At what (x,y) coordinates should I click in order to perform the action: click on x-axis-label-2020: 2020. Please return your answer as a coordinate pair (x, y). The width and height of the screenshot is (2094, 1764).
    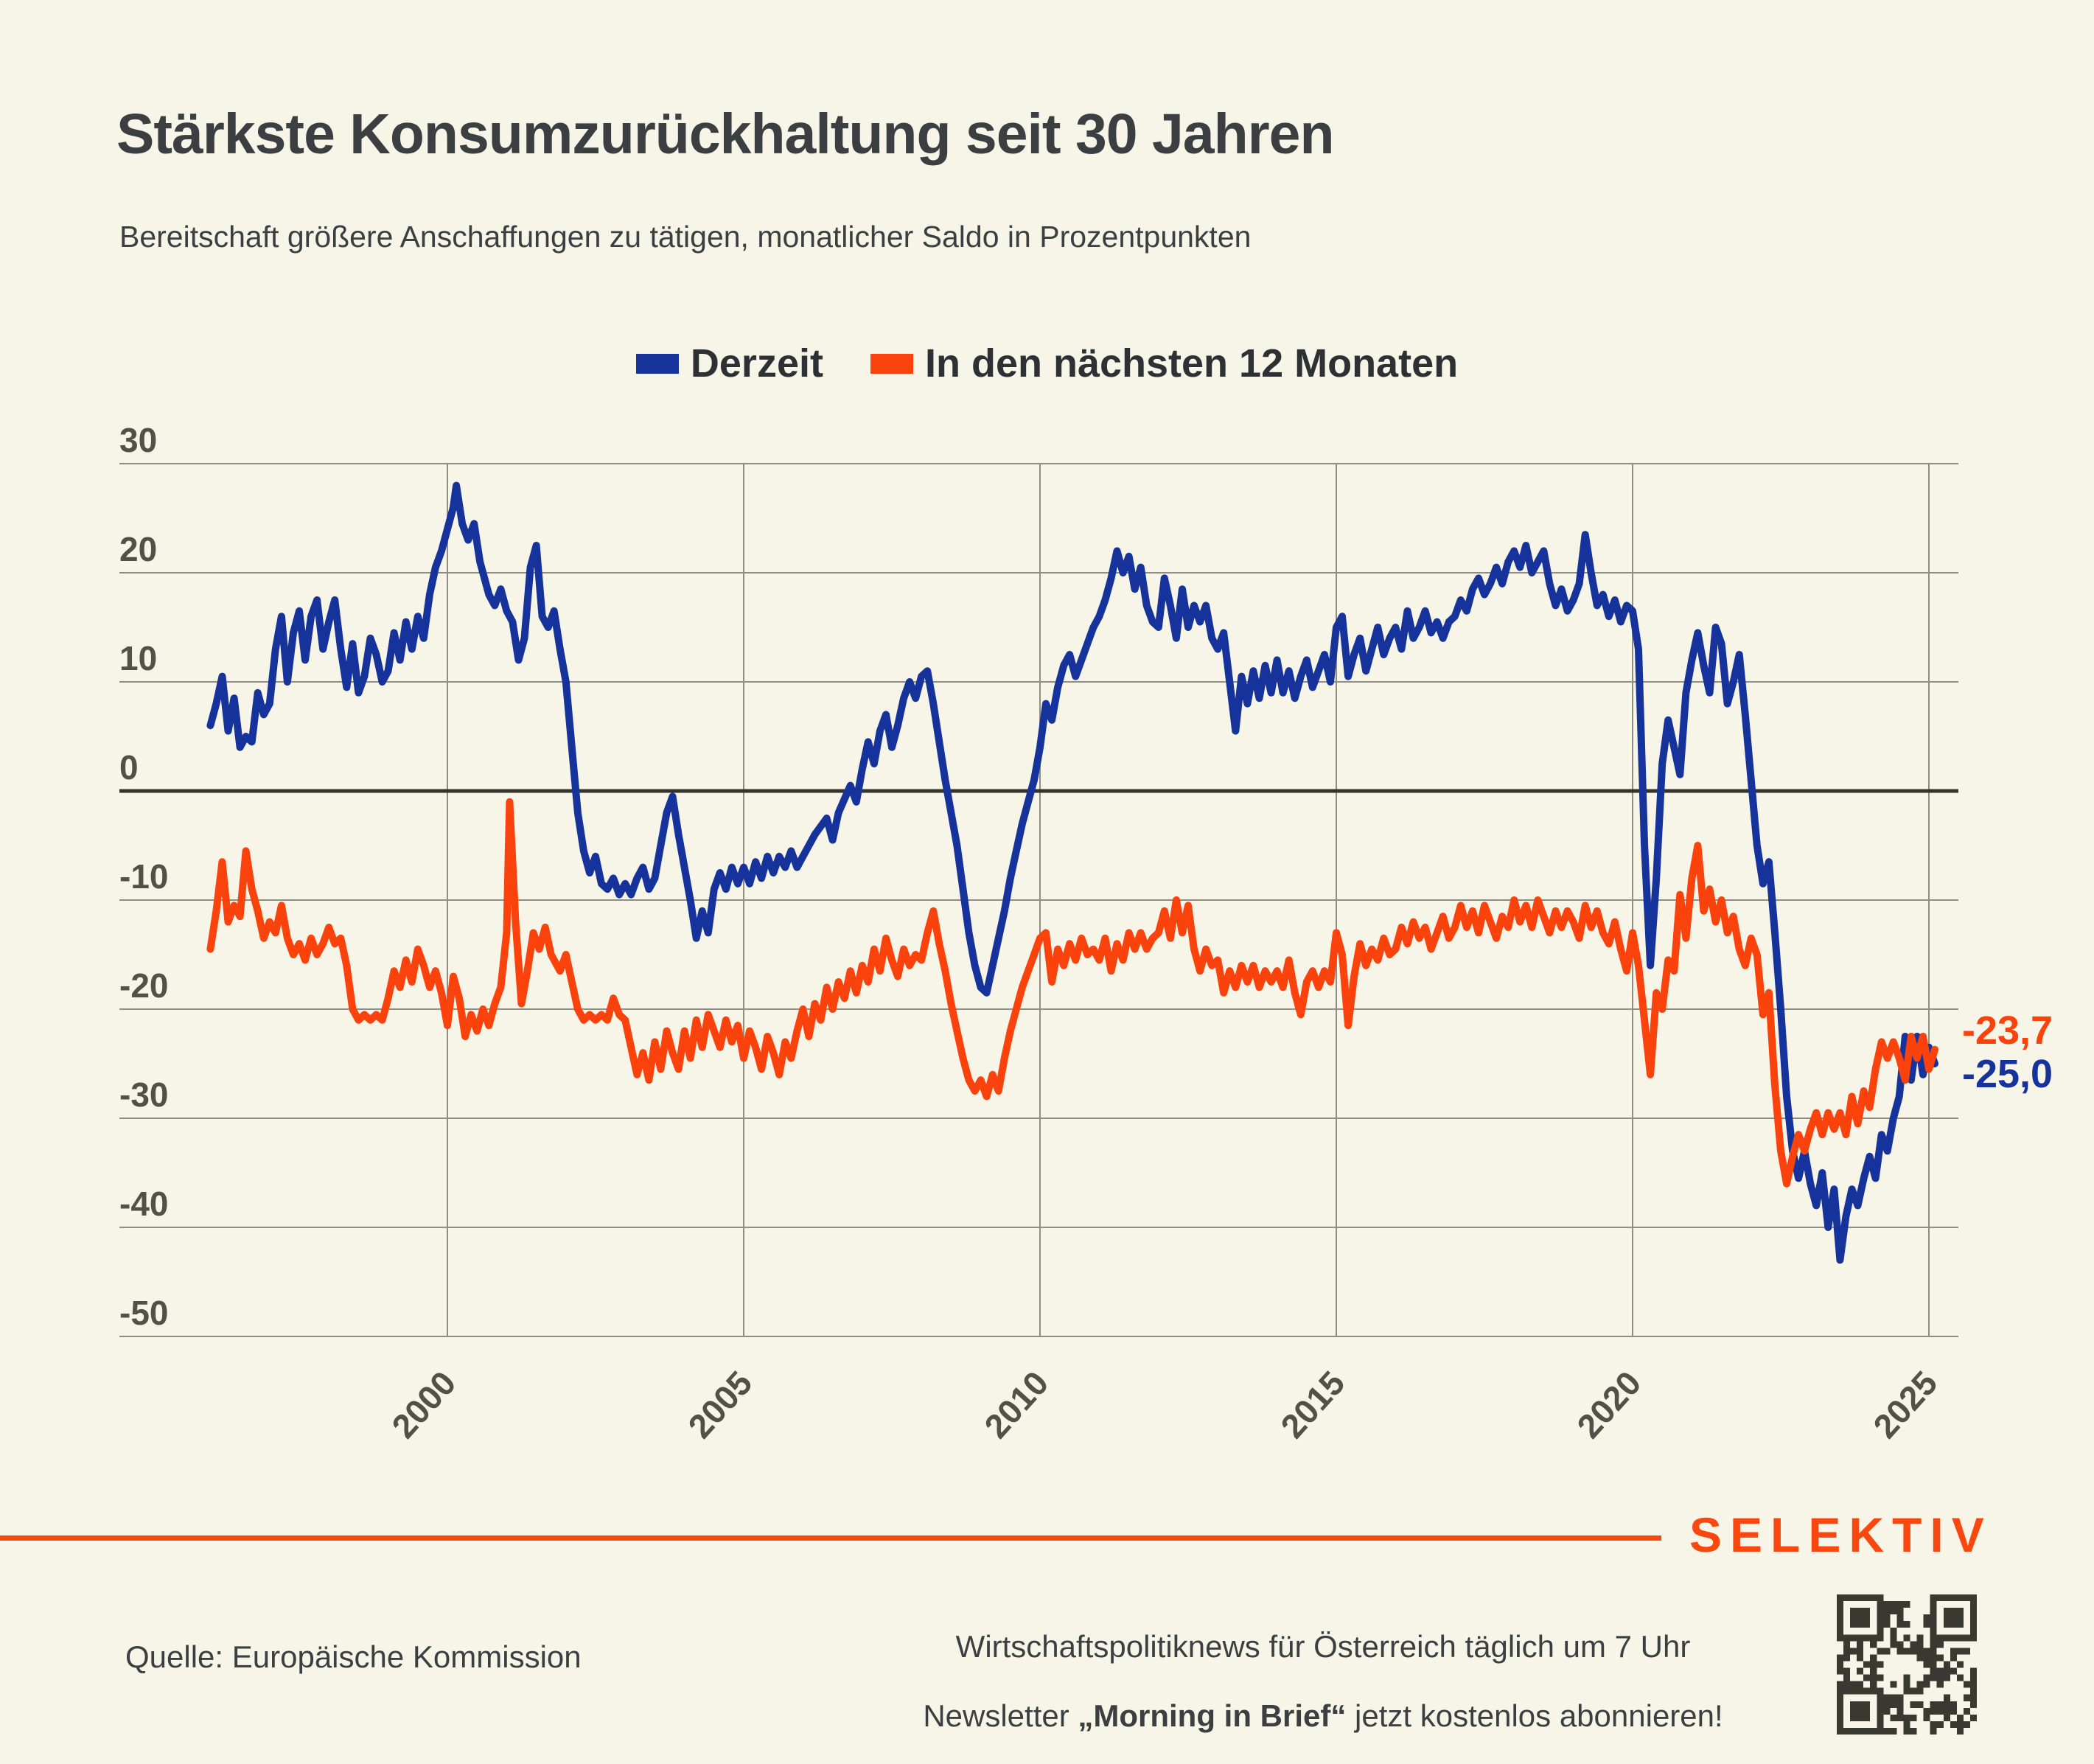
    Looking at the image, I should click on (1609, 1405).